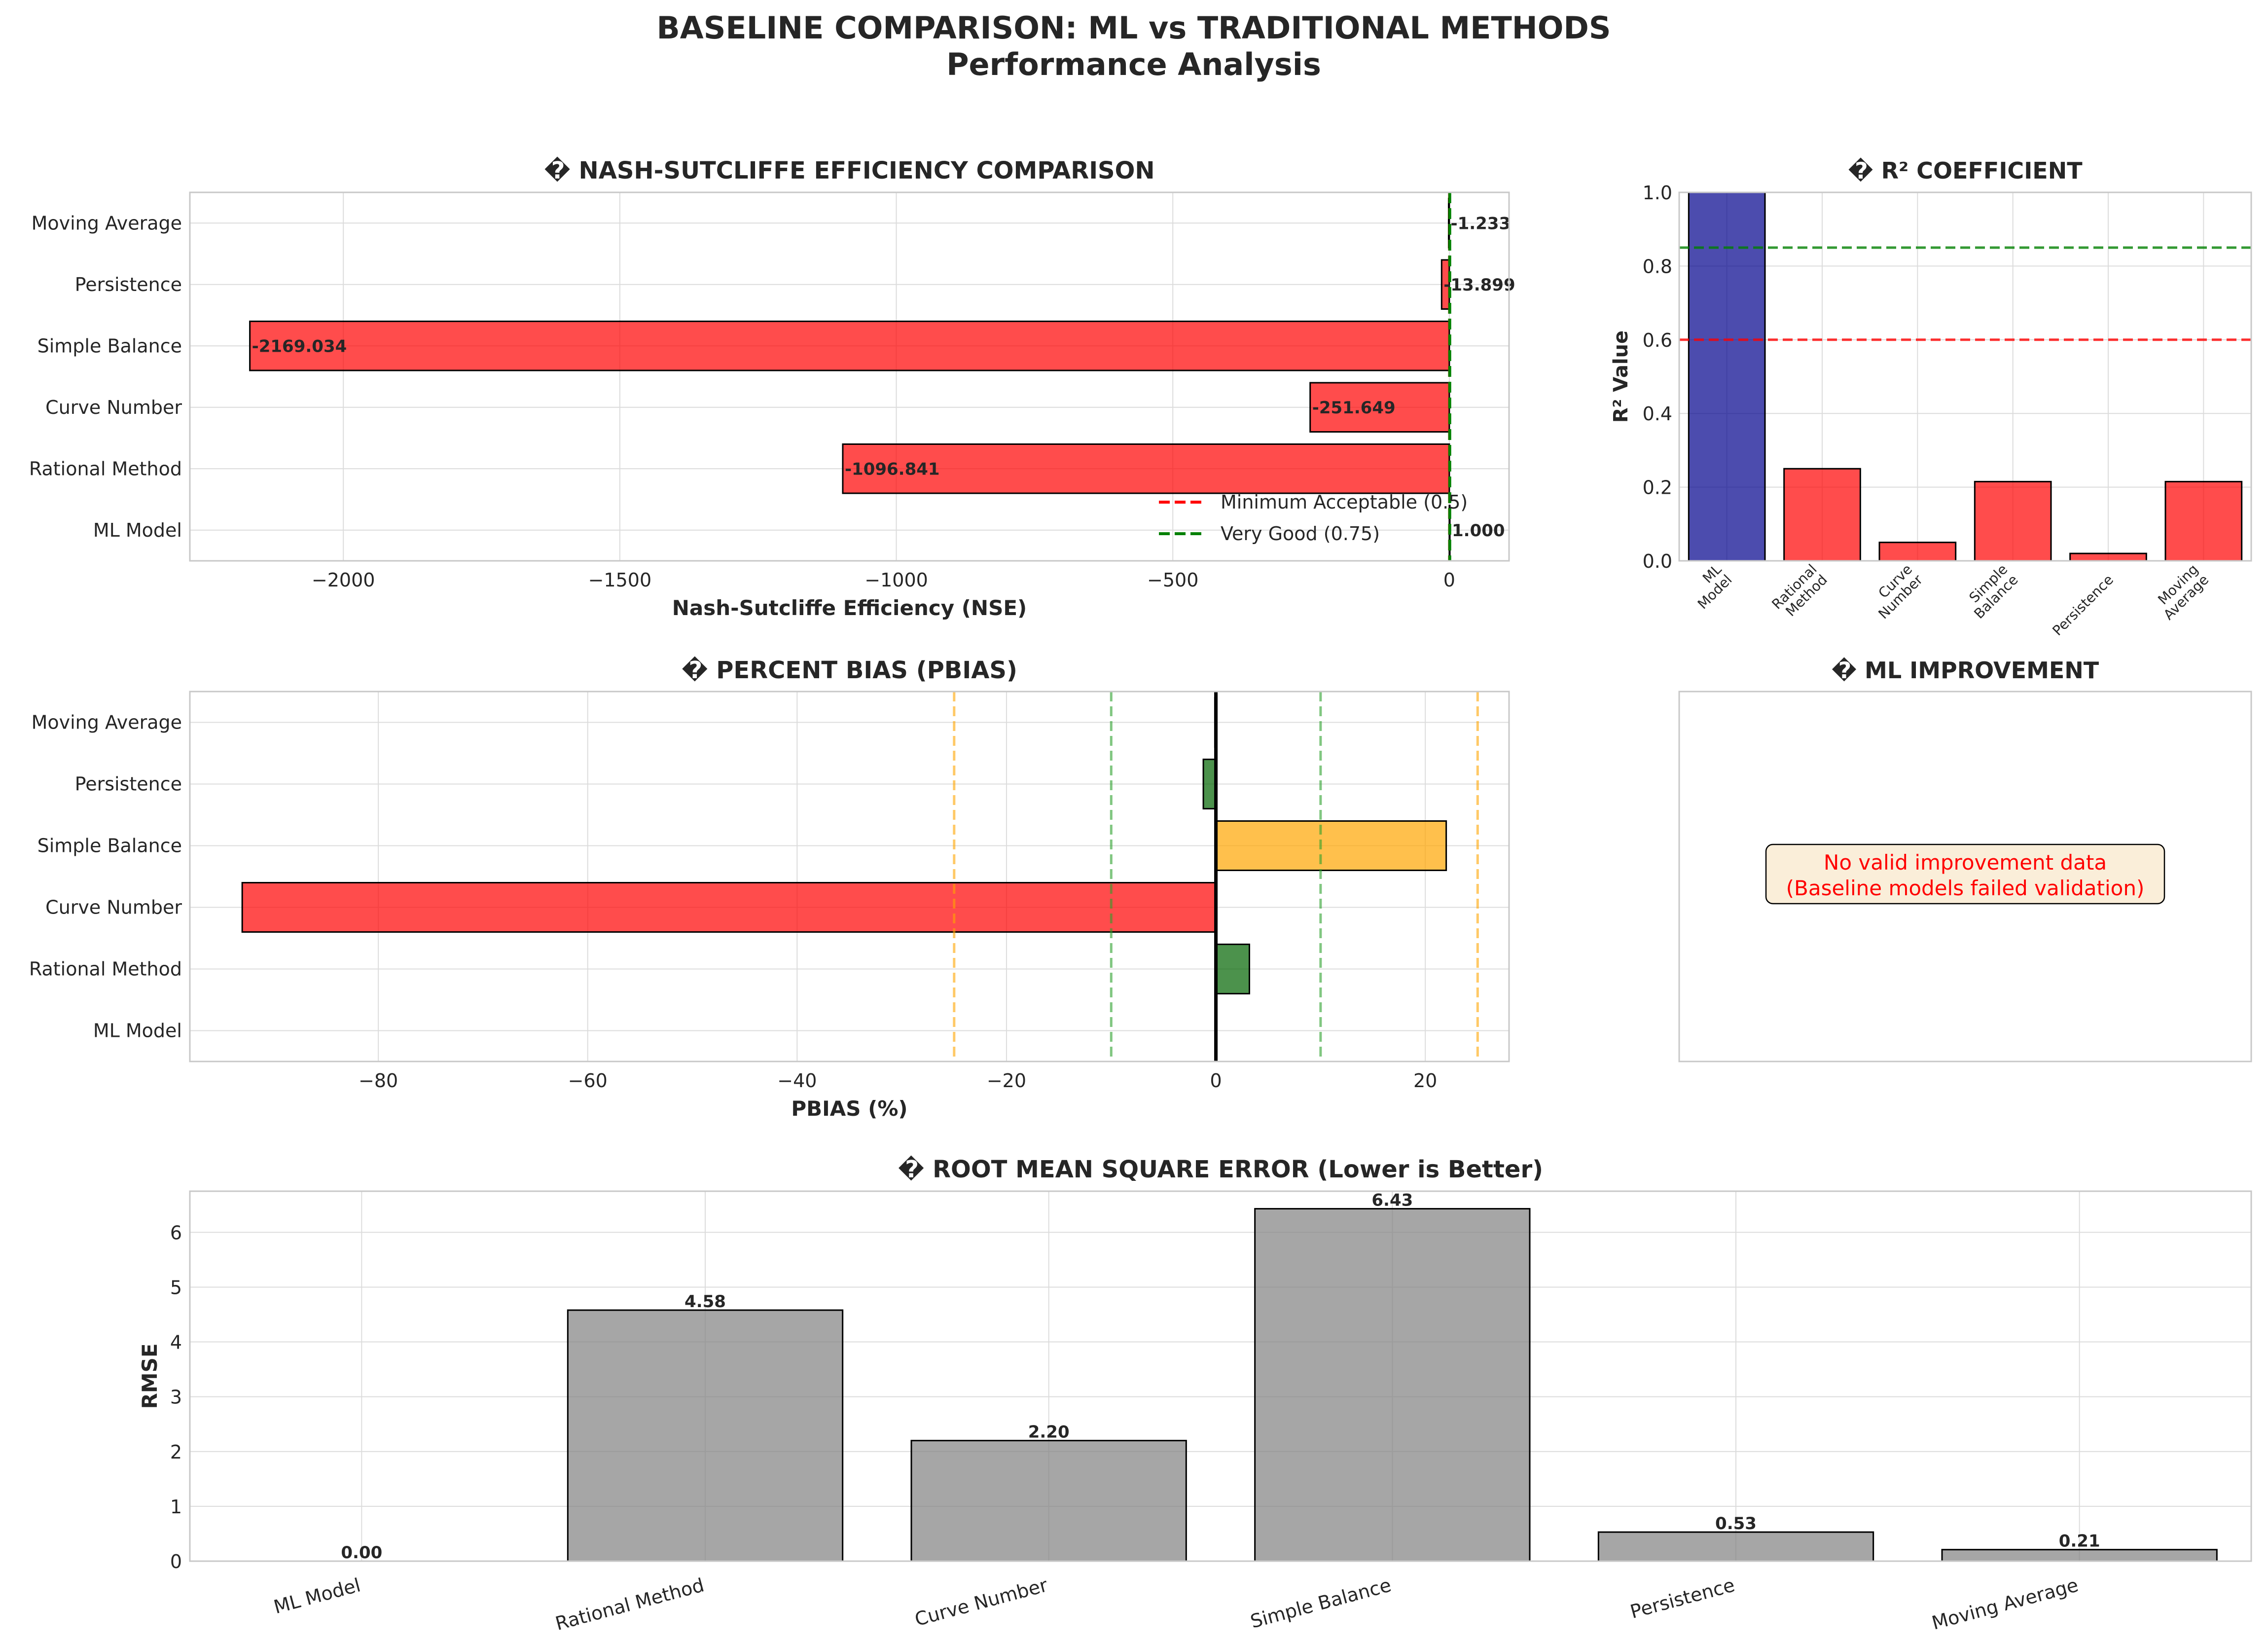 The height and width of the screenshot is (1645, 2268). What do you see at coordinates (892, 469) in the screenshot?
I see `nse-value-label: -1096.841` at bounding box center [892, 469].